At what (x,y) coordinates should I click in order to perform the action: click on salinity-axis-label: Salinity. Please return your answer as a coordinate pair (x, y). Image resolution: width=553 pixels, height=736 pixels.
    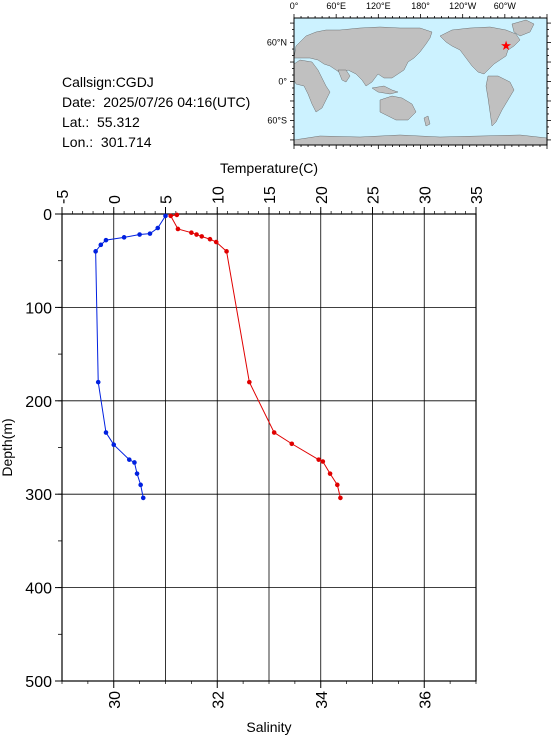
    Looking at the image, I should click on (268, 727).